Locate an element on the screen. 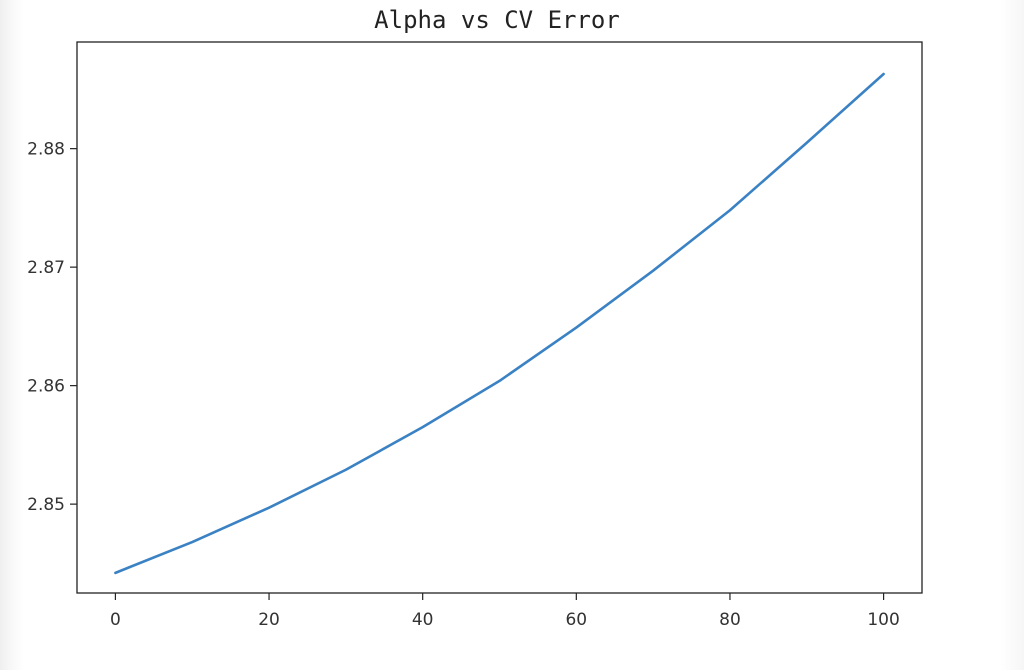  y-tick-label: 2.86 is located at coordinates (46, 387).